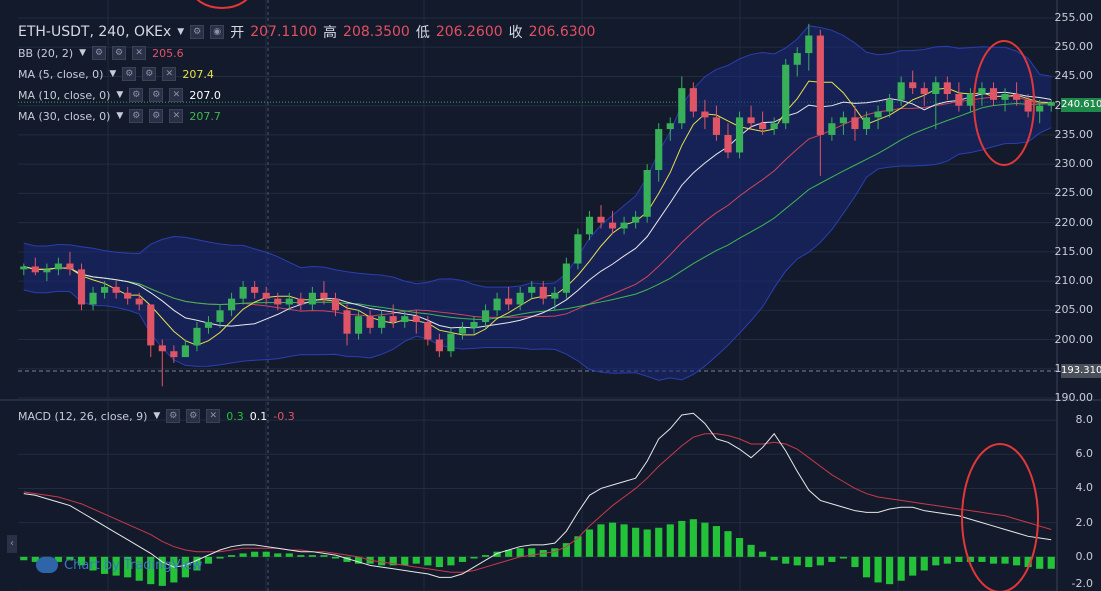 The width and height of the screenshot is (1101, 591). Describe the element at coordinates (1085, 556) in the screenshot. I see `macd-tick-label: 0.0` at that location.